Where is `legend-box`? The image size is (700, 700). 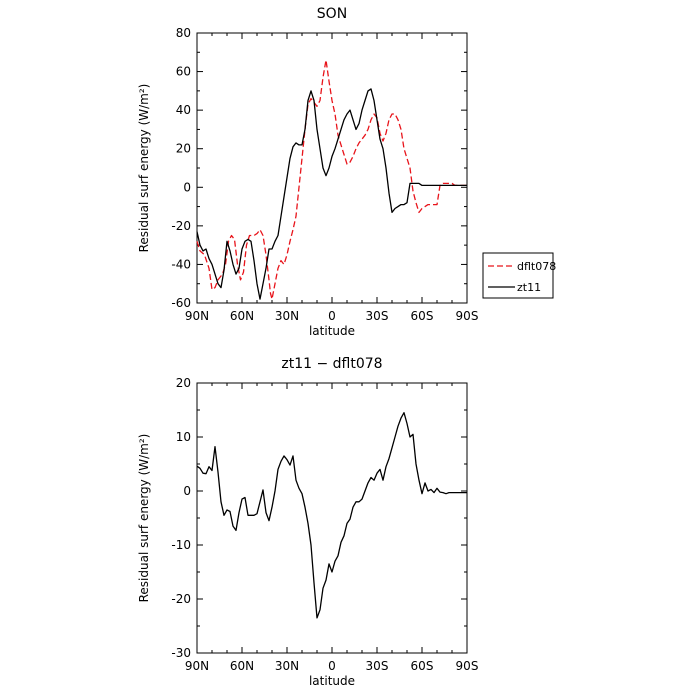 legend-box is located at coordinates (518, 275).